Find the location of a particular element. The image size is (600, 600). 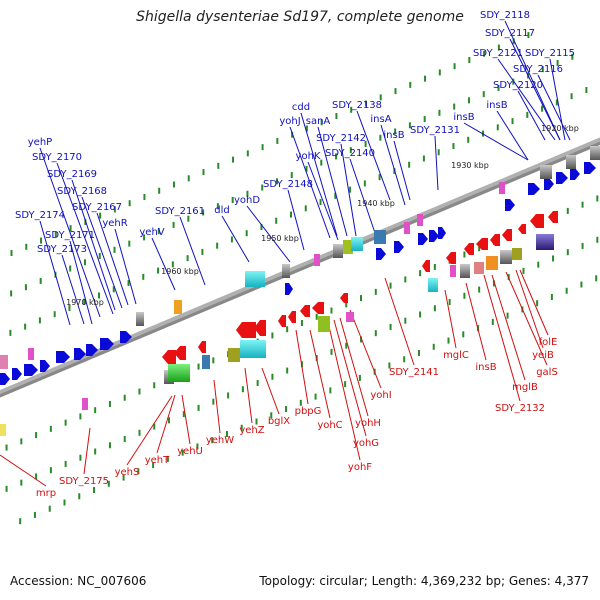

gene-label: SDY_2142 is located at coordinates (341, 138).